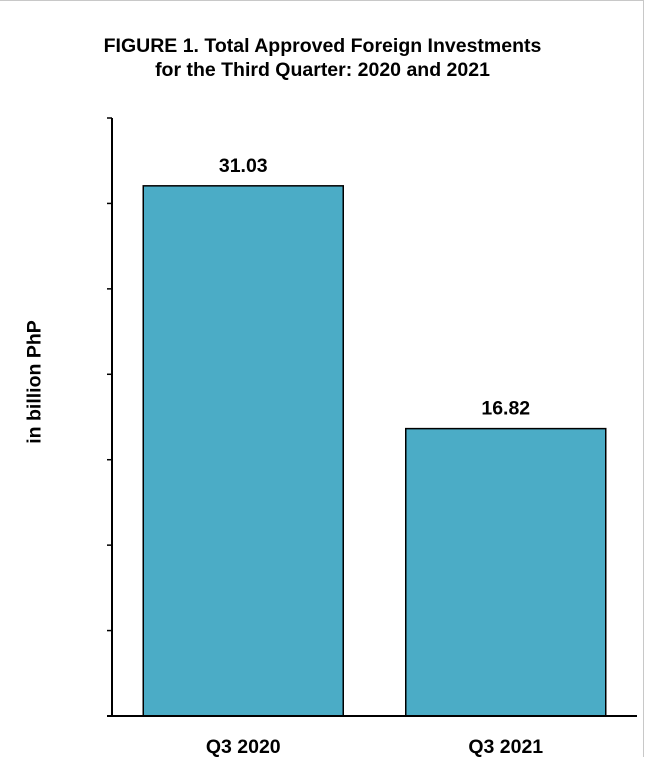  I want to click on chart-title-line-2: for the Third Quarter: 2020 and 2021, so click(322, 70).